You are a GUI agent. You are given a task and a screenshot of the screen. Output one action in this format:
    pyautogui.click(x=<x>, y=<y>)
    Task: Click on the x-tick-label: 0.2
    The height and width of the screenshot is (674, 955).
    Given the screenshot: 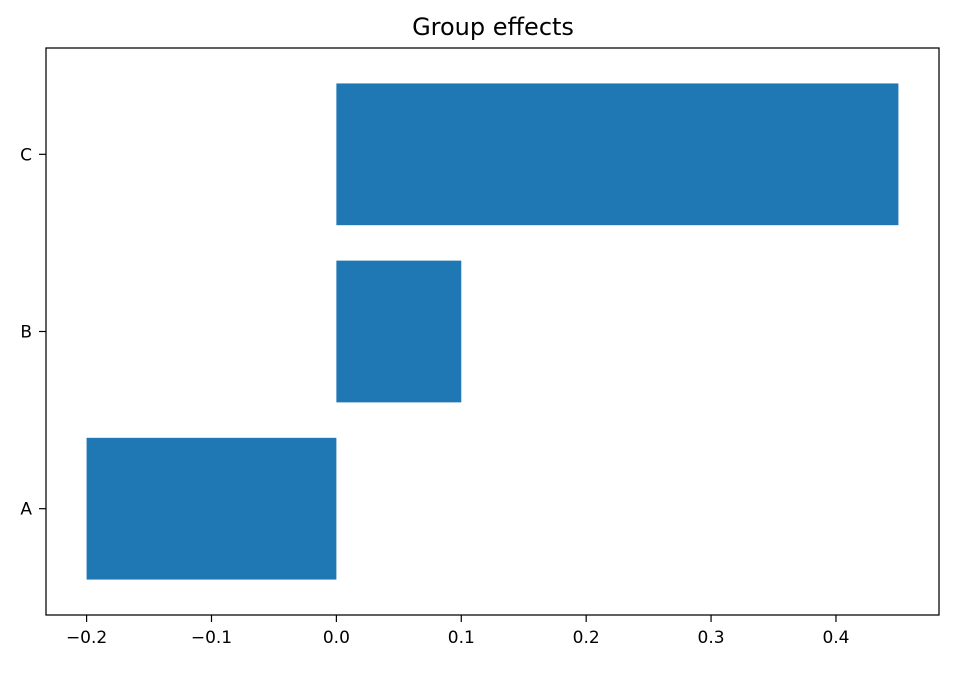 What is the action you would take?
    pyautogui.click(x=586, y=638)
    